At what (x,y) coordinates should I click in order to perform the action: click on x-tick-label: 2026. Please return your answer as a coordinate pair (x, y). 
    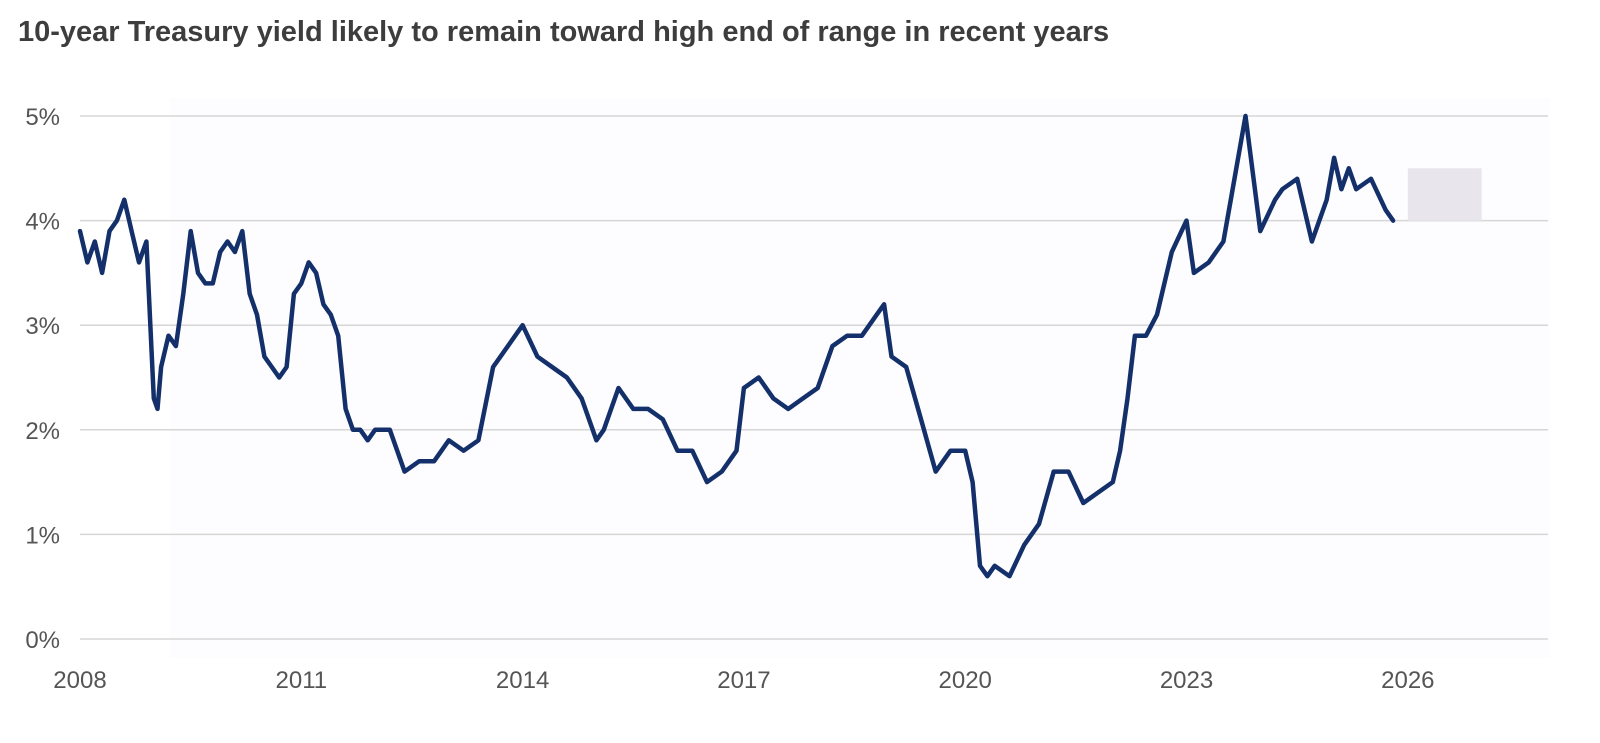
    Looking at the image, I should click on (1407, 680).